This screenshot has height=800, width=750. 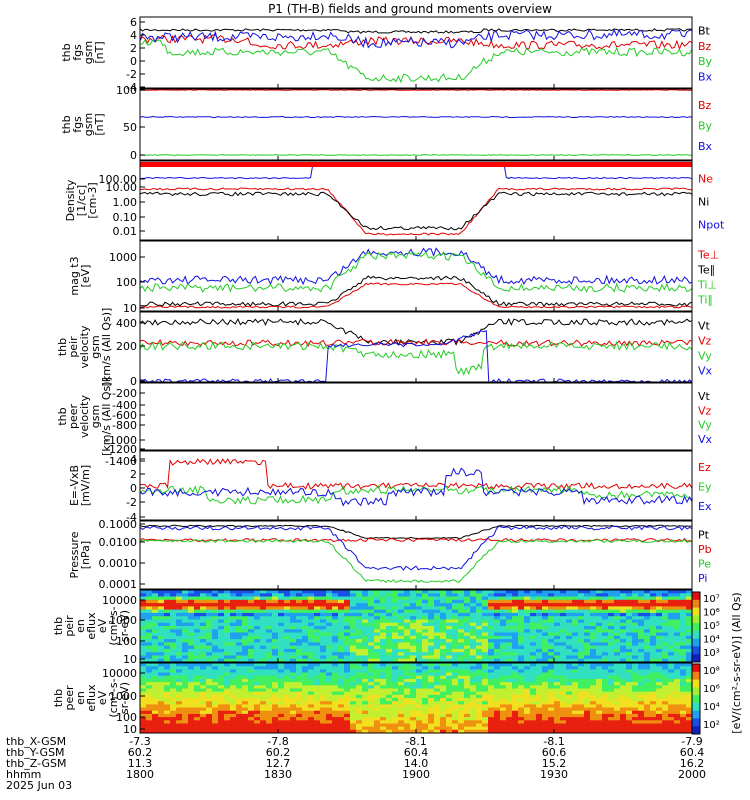 What do you see at coordinates (691, 741) in the screenshot?
I see `x-col-x: -7.9` at bounding box center [691, 741].